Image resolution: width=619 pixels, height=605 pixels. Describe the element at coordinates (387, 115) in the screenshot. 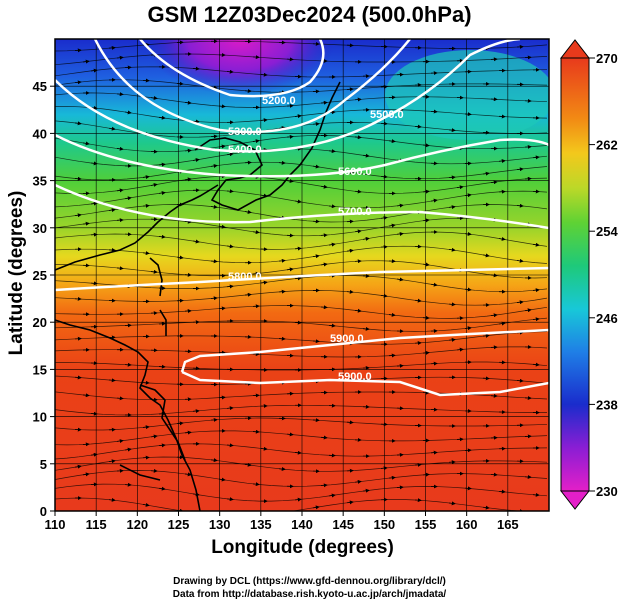

I see `contour-label: 5500.0` at that location.